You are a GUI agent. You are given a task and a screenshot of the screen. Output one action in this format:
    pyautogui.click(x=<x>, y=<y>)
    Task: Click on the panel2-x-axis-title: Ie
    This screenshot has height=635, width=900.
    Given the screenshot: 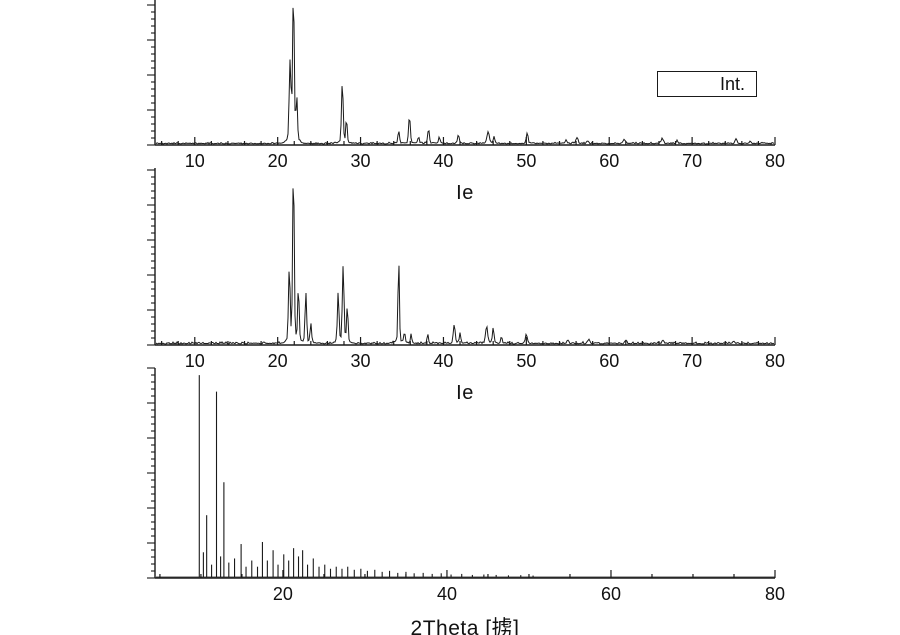 What is the action you would take?
    pyautogui.click(x=465, y=393)
    